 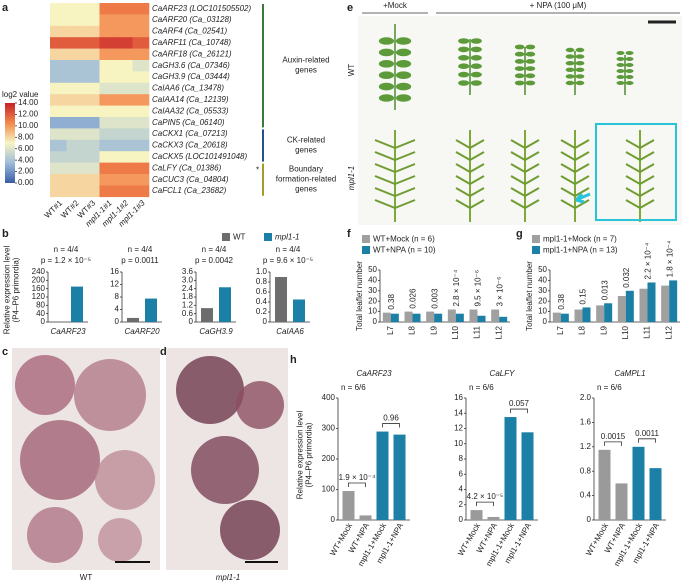 I want to click on y-tick-label: 3.6, so click(x=188, y=271).